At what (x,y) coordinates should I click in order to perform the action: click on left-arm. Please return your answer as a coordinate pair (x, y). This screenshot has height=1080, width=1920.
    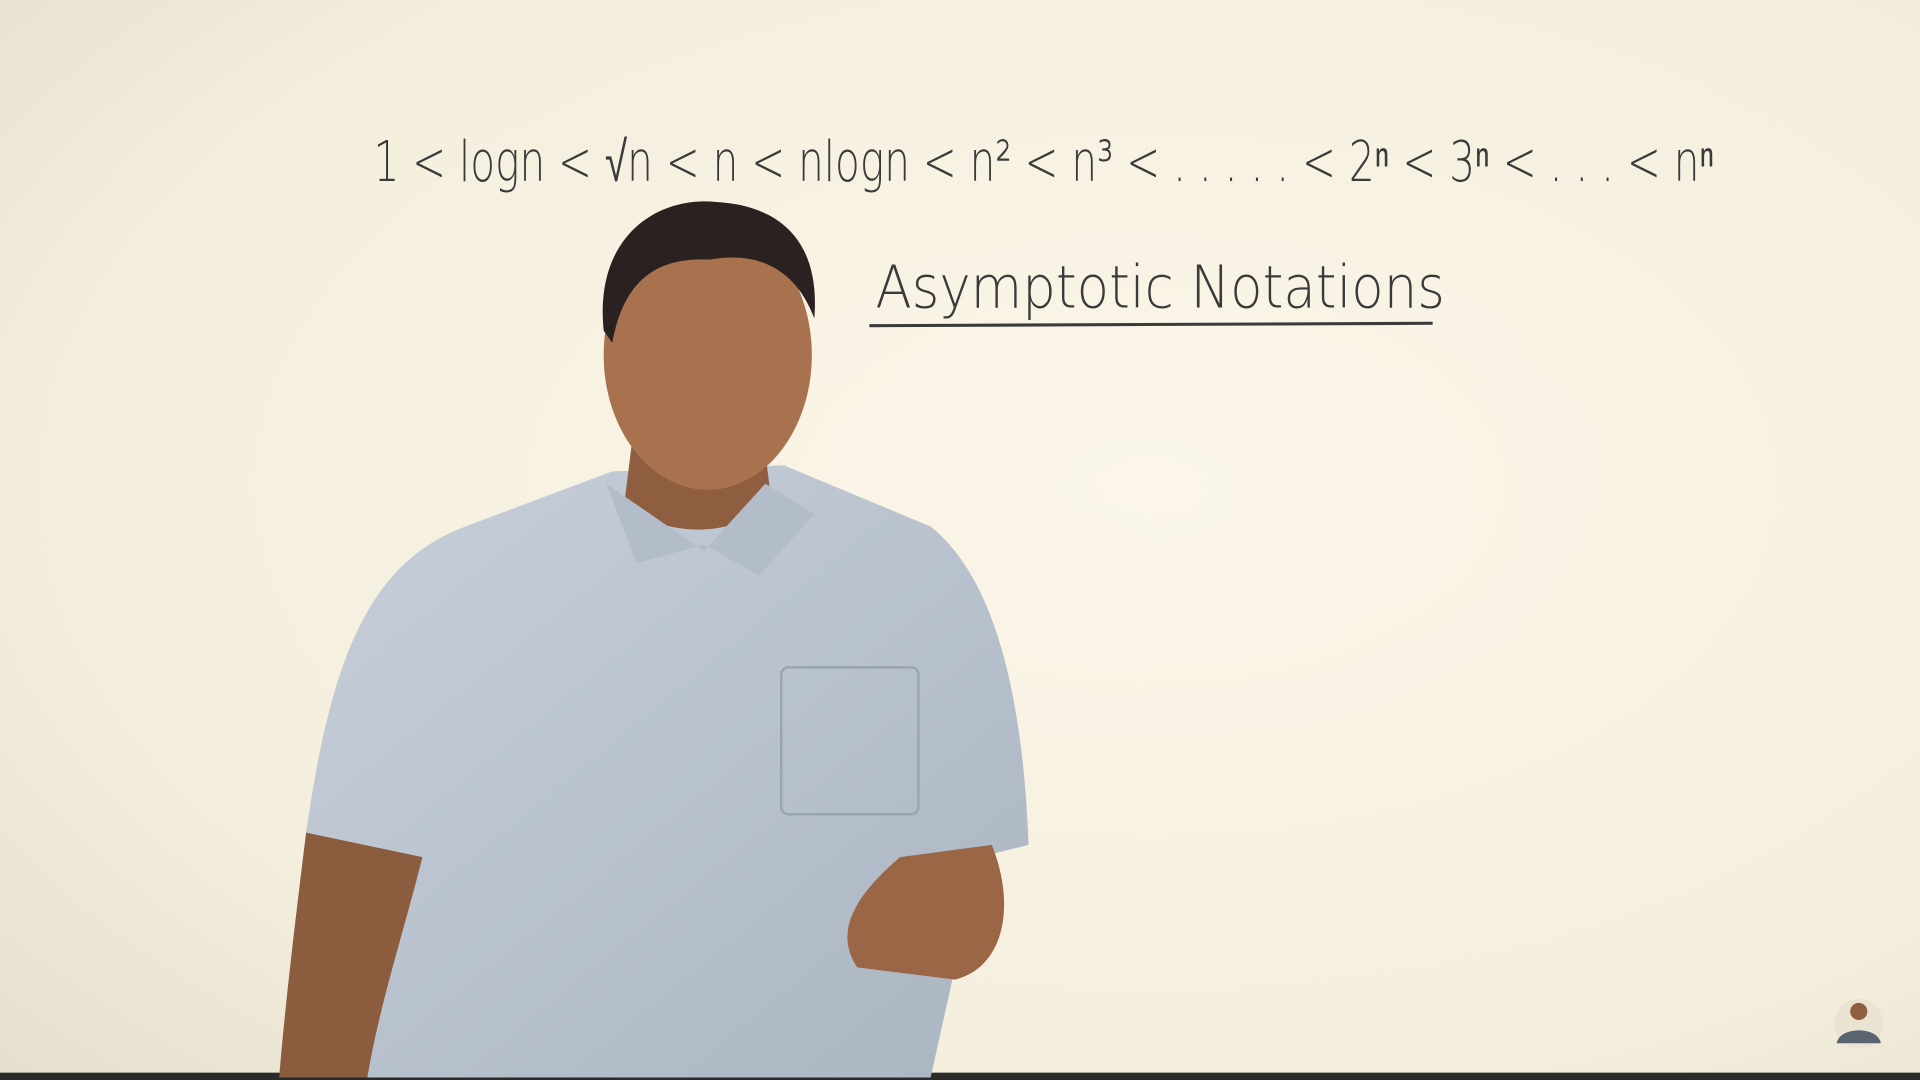
    Looking at the image, I should click on (351, 955).